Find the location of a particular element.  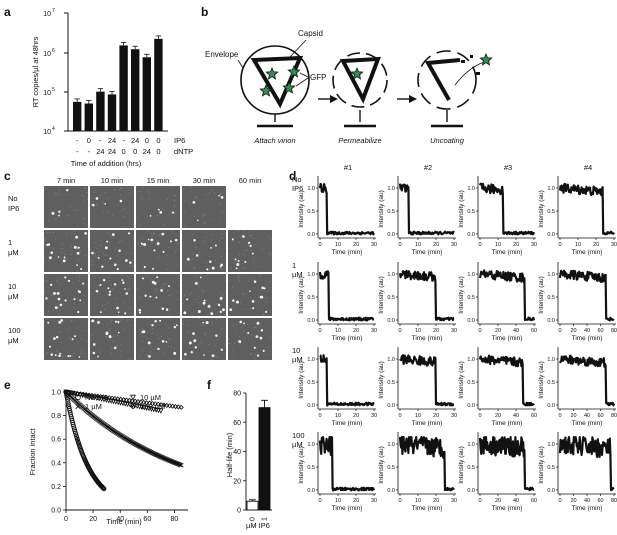

panel-f-ylabel: Half-life (min) is located at coordinates (229, 454).